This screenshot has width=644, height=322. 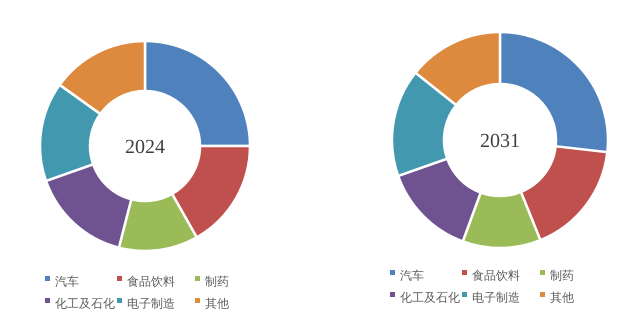 I want to click on text: 2031, so click(x=500, y=141).